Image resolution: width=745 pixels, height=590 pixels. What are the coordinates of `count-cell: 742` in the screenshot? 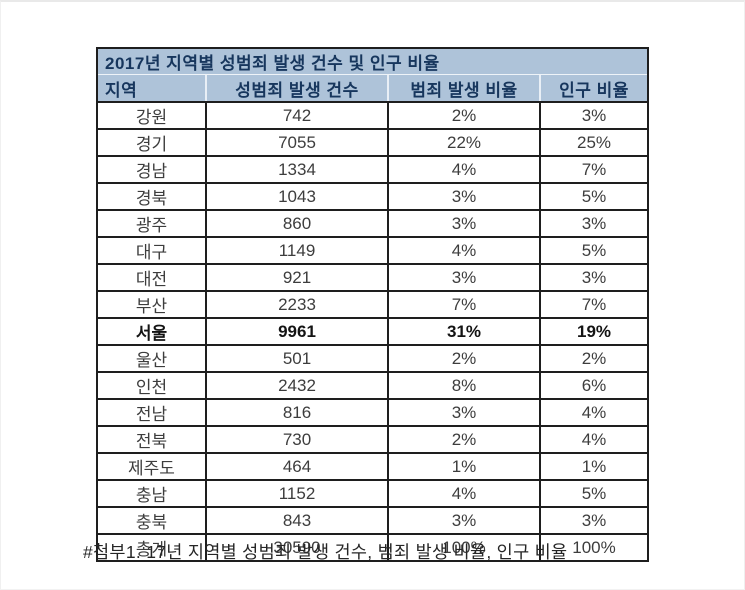 It's located at (296, 114).